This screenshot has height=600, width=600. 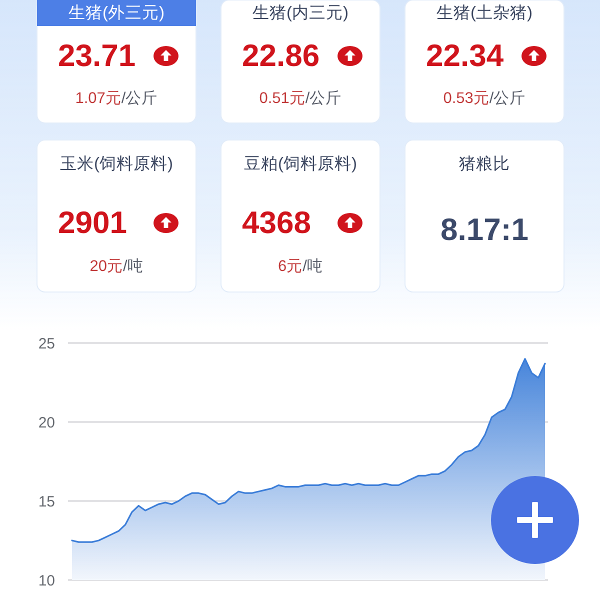 What do you see at coordinates (300, 98) in the screenshot?
I see `text: 0.51元/公斤` at bounding box center [300, 98].